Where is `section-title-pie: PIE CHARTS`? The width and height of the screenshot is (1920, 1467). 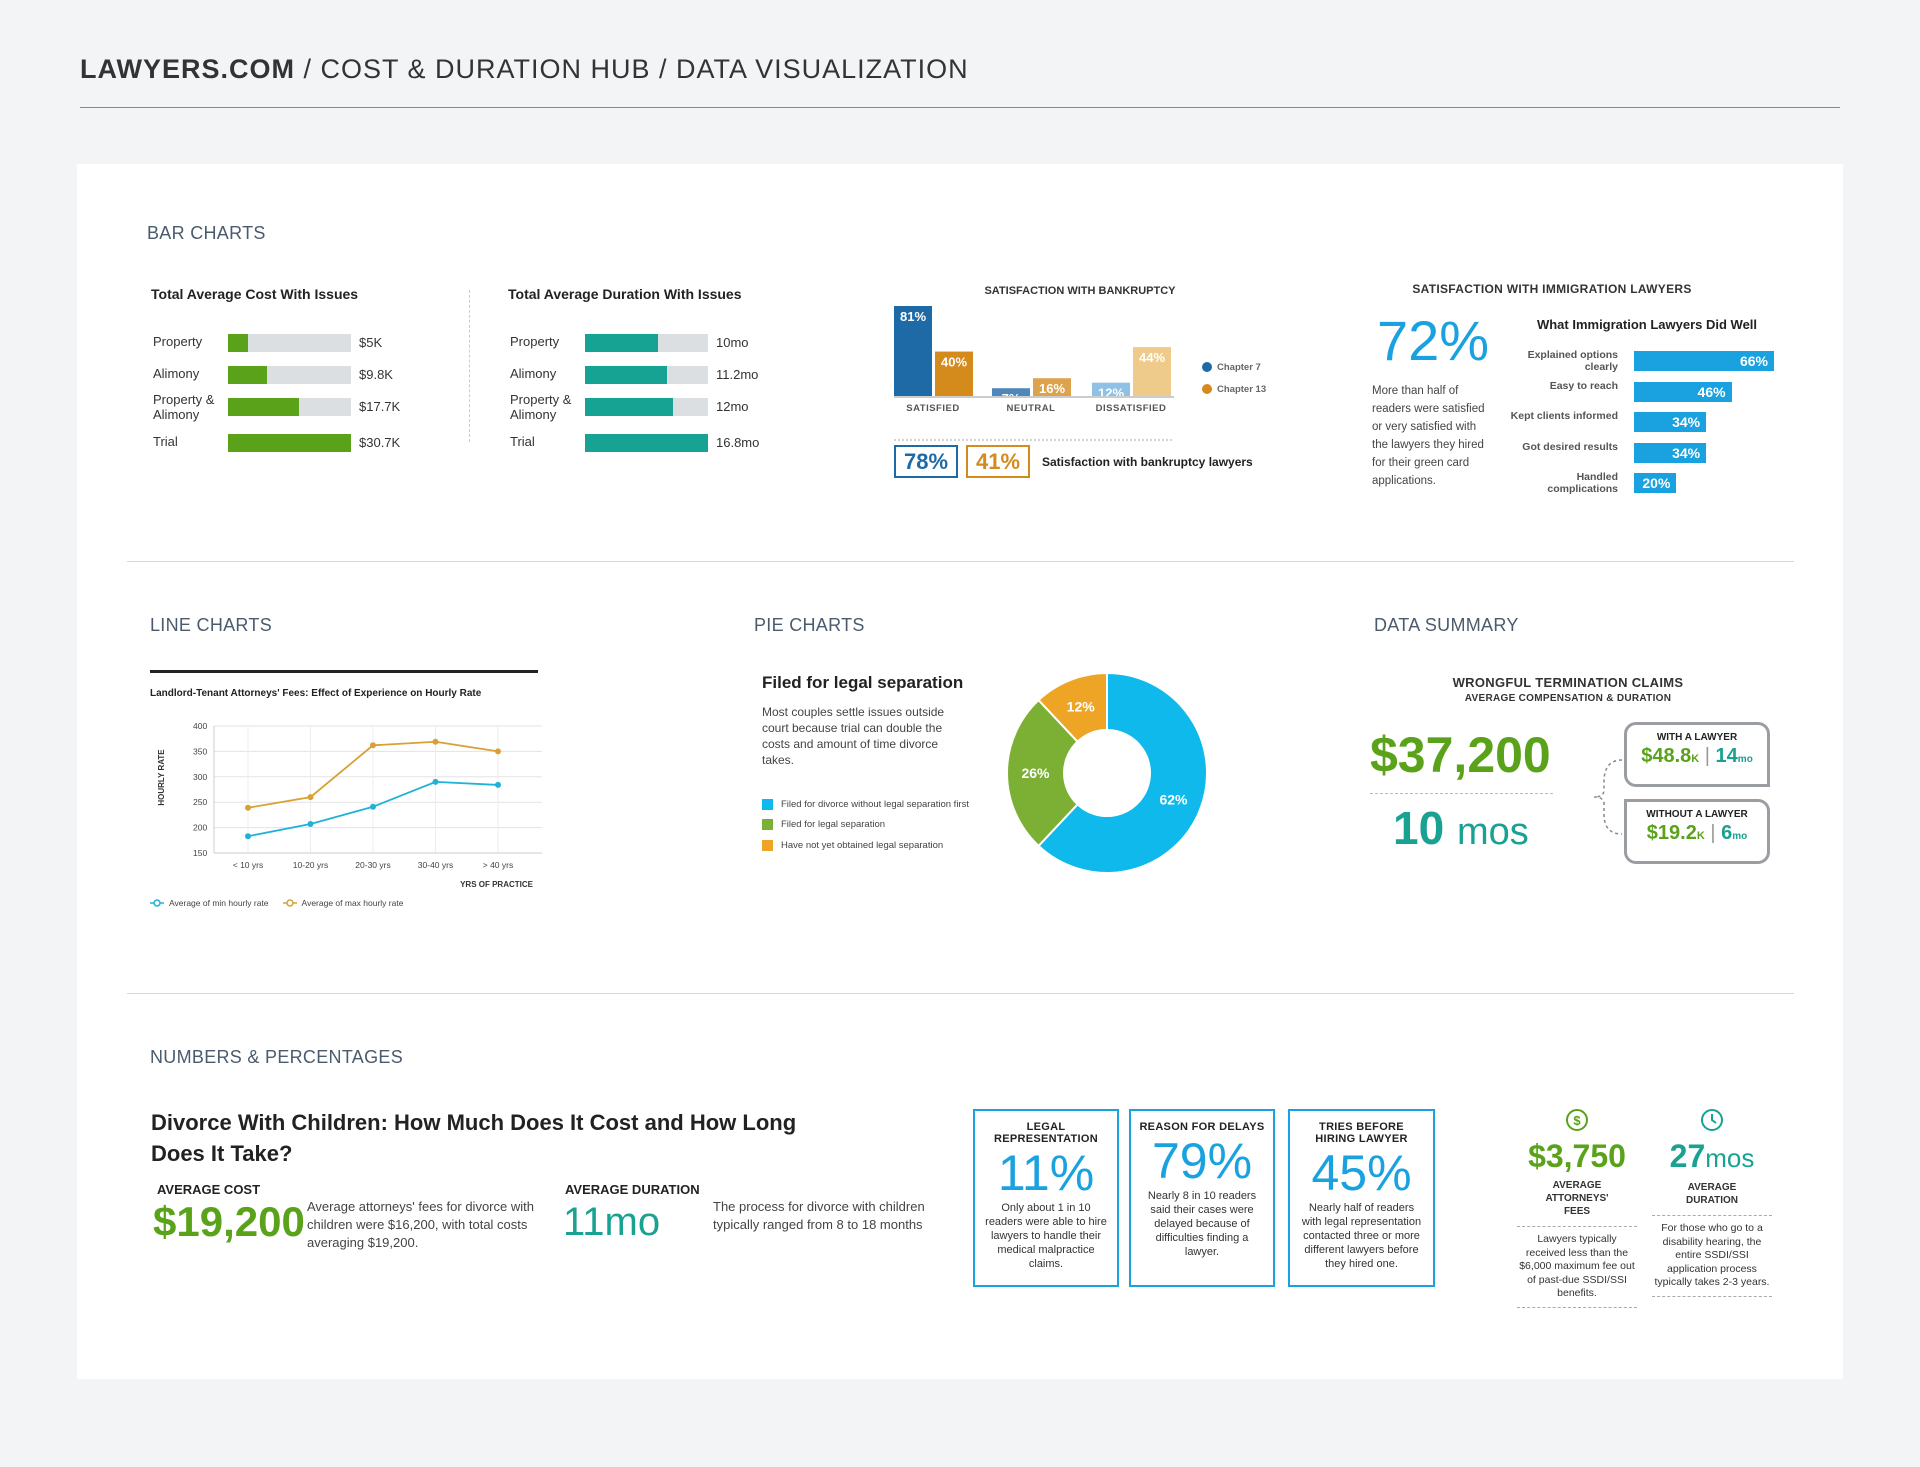
section-title-pie: PIE CHARTS is located at coordinates (809, 625).